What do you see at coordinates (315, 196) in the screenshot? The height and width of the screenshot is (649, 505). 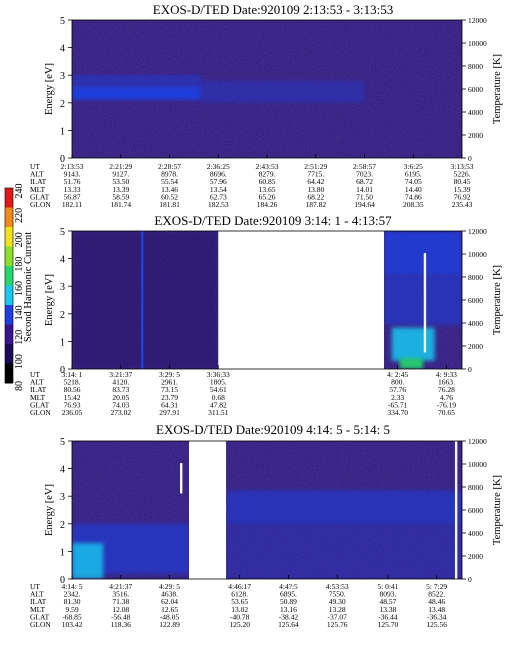 I see `orbit-value: 68.22` at bounding box center [315, 196].